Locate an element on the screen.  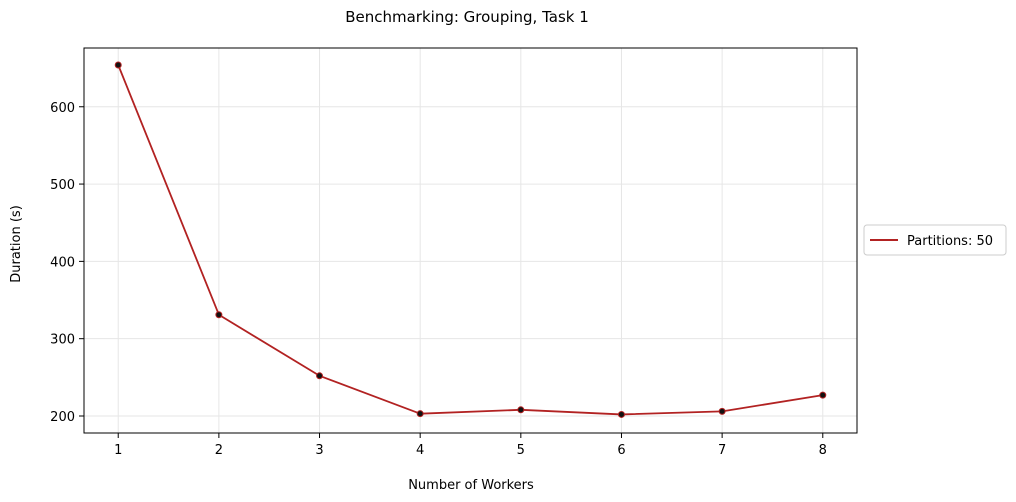
x-tick-label: 4 is located at coordinates (420, 450).